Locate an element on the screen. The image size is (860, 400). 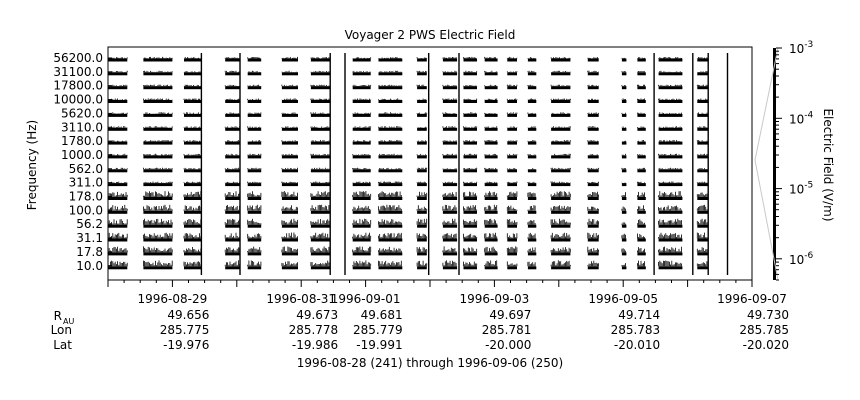
x-tick-label: 1996-08-31 is located at coordinates (301, 299).